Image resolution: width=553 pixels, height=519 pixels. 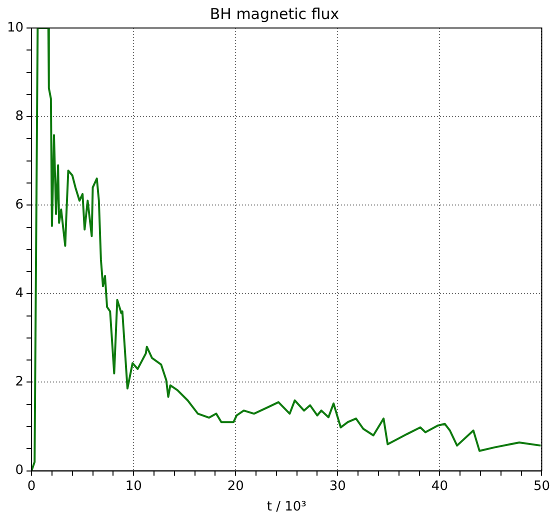 What do you see at coordinates (15, 28) in the screenshot?
I see `y-tick-label: 10` at bounding box center [15, 28].